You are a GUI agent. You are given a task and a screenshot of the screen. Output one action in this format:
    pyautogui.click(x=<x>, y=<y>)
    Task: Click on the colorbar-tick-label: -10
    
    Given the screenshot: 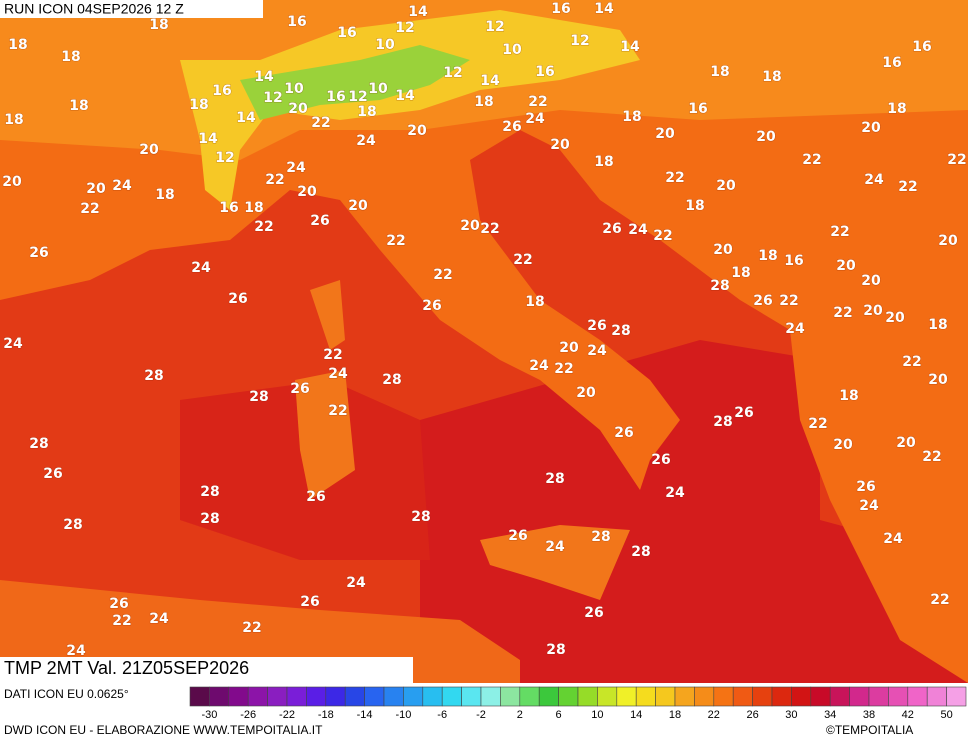 What is the action you would take?
    pyautogui.click(x=403, y=715)
    